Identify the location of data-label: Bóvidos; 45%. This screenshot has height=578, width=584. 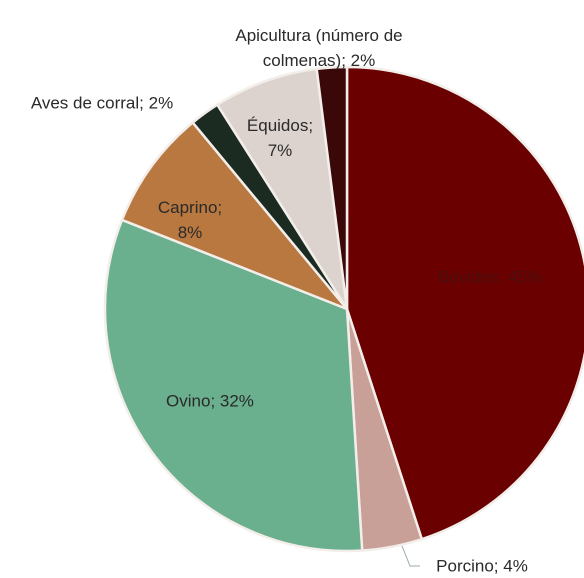
(490, 277).